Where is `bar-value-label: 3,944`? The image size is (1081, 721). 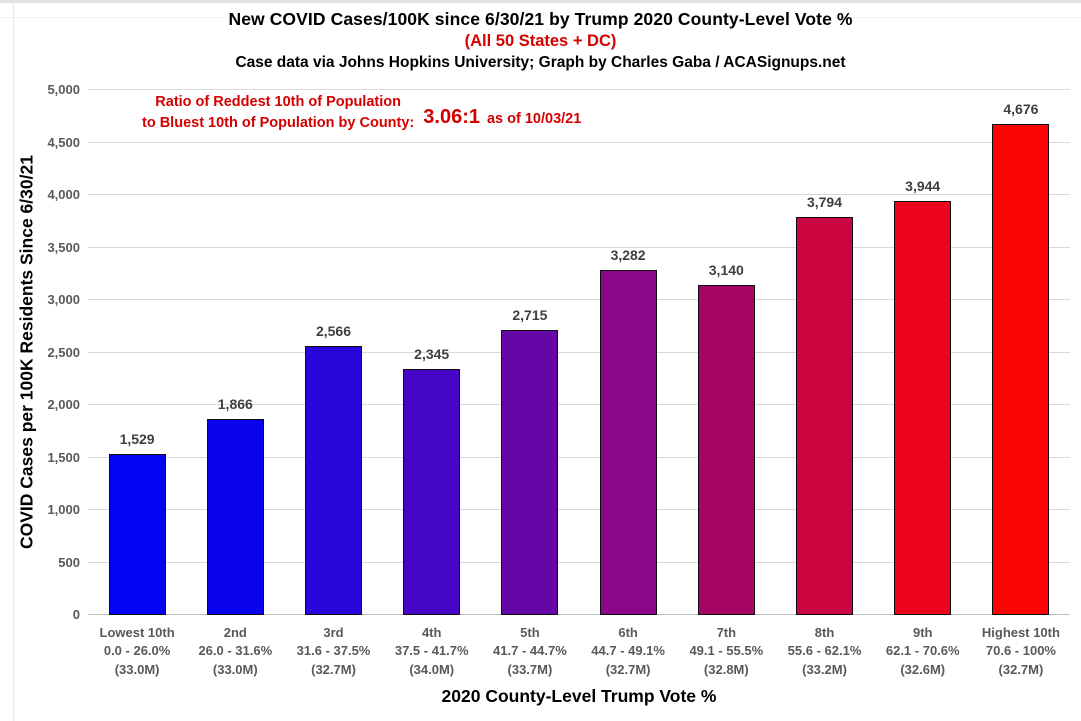 bar-value-label: 3,944 is located at coordinates (923, 185).